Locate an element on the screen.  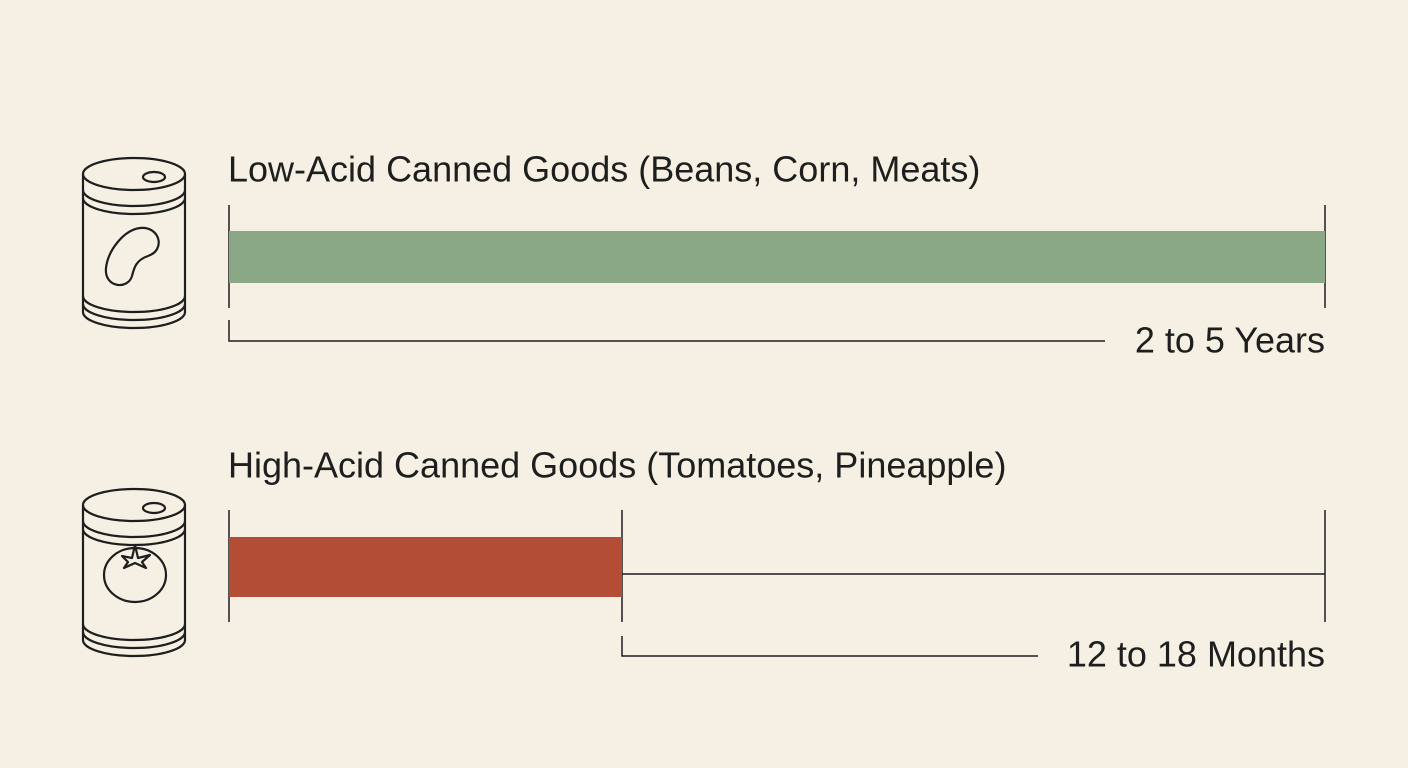
bean-can-icon is located at coordinates (134, 243).